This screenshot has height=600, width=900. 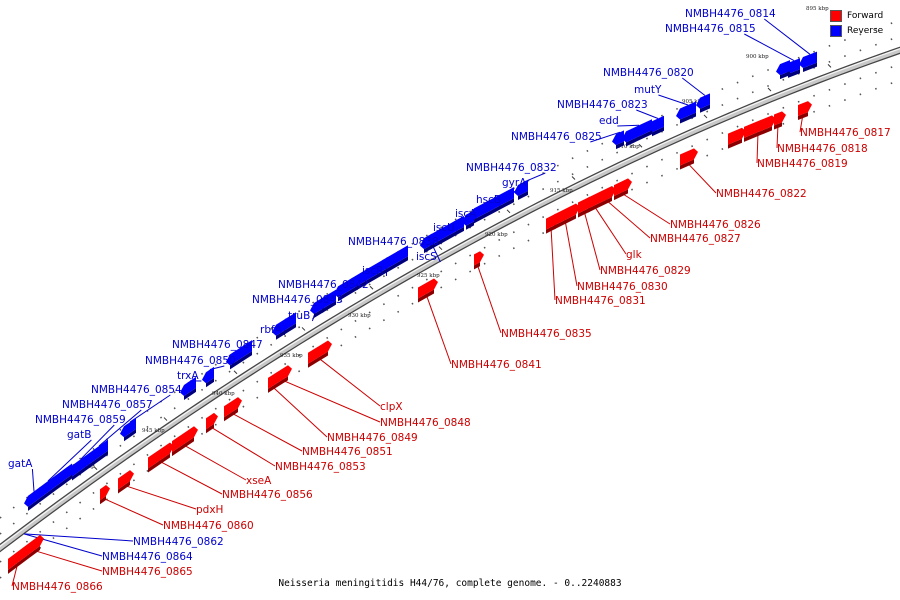 I want to click on forward-gene-label: NMBH4476_0849, so click(x=372, y=438).